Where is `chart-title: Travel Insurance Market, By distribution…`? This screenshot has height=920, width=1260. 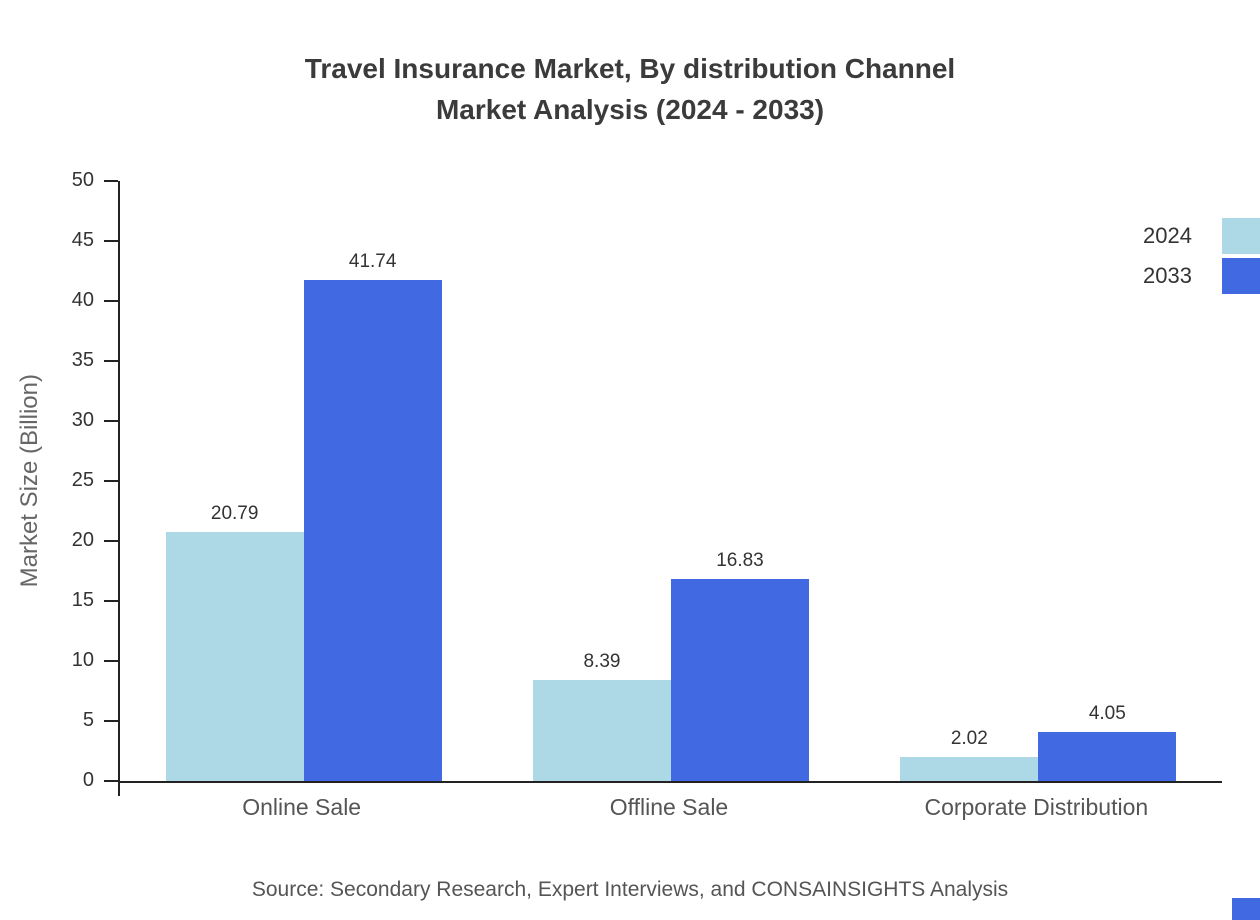 chart-title: Travel Insurance Market, By distribution… is located at coordinates (630, 89).